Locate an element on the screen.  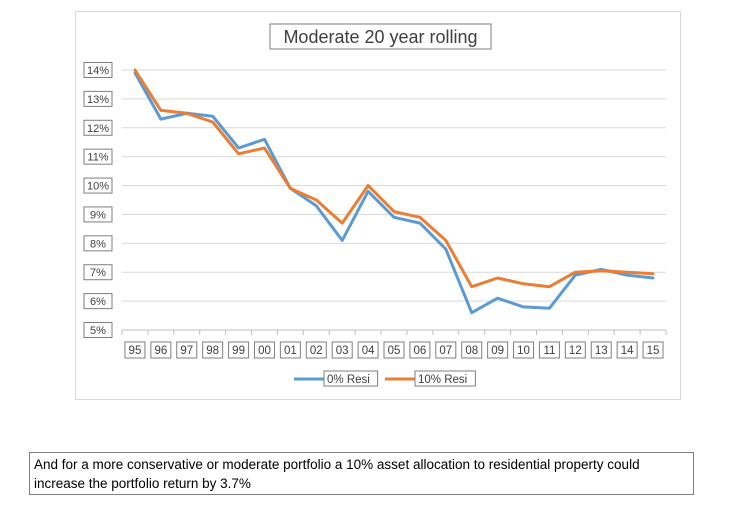
y-tick-label: 13% is located at coordinates (98, 100).